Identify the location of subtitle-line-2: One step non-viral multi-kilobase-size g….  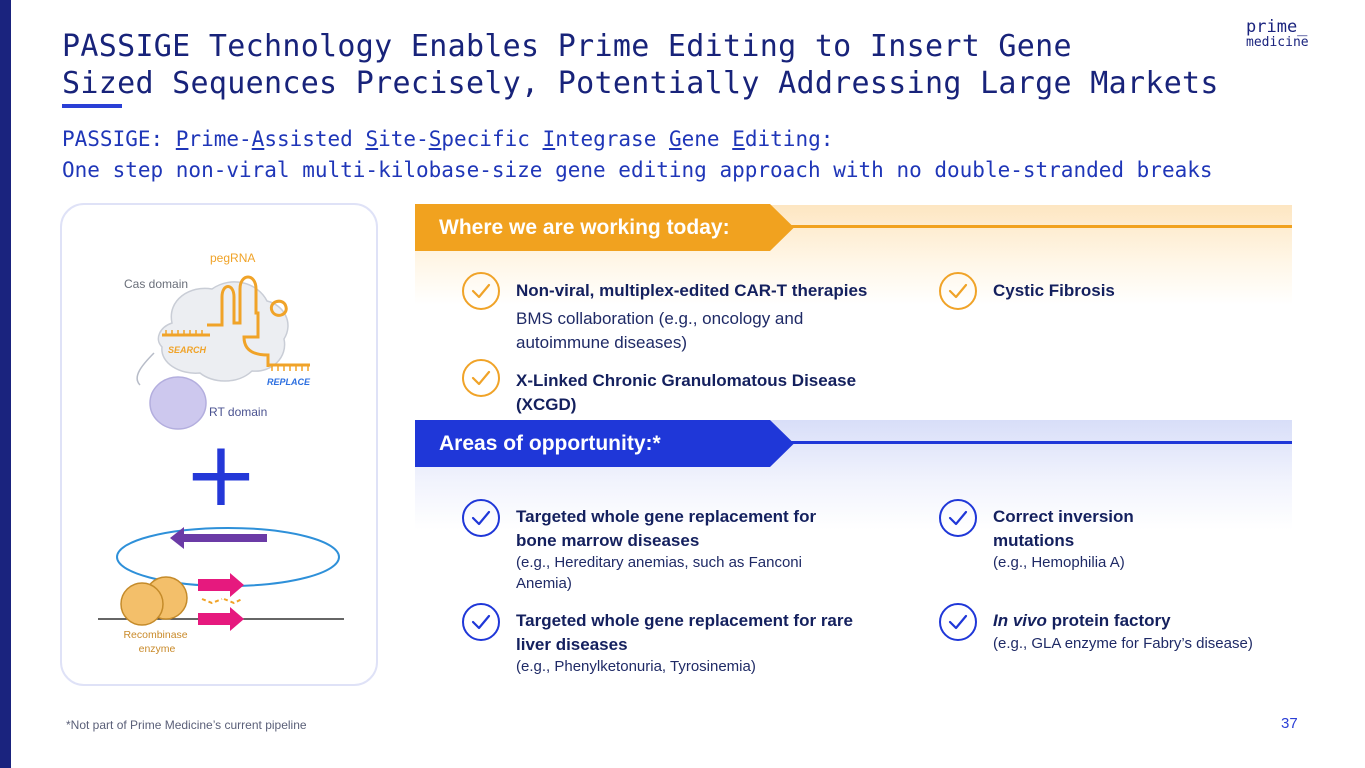
(637, 170).